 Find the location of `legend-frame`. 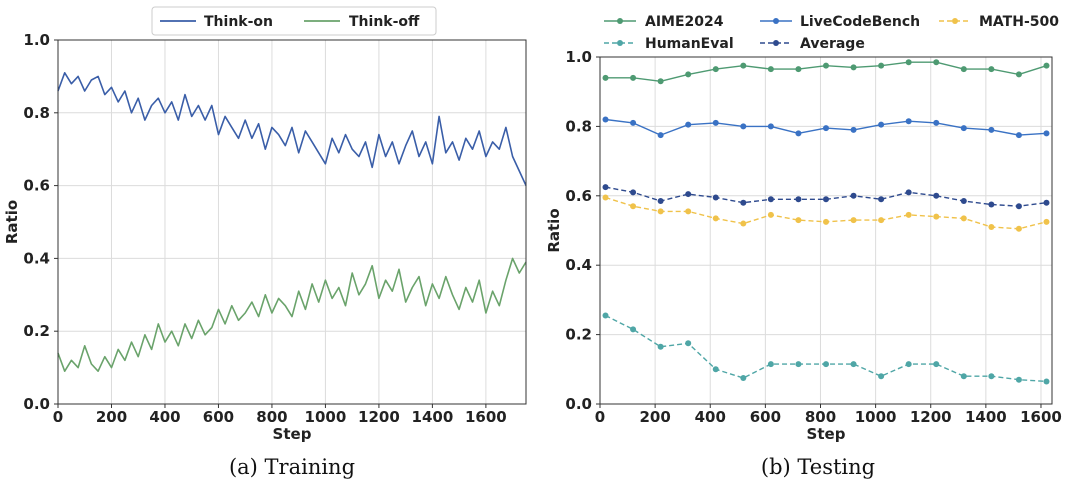

legend-frame is located at coordinates (294, 21).